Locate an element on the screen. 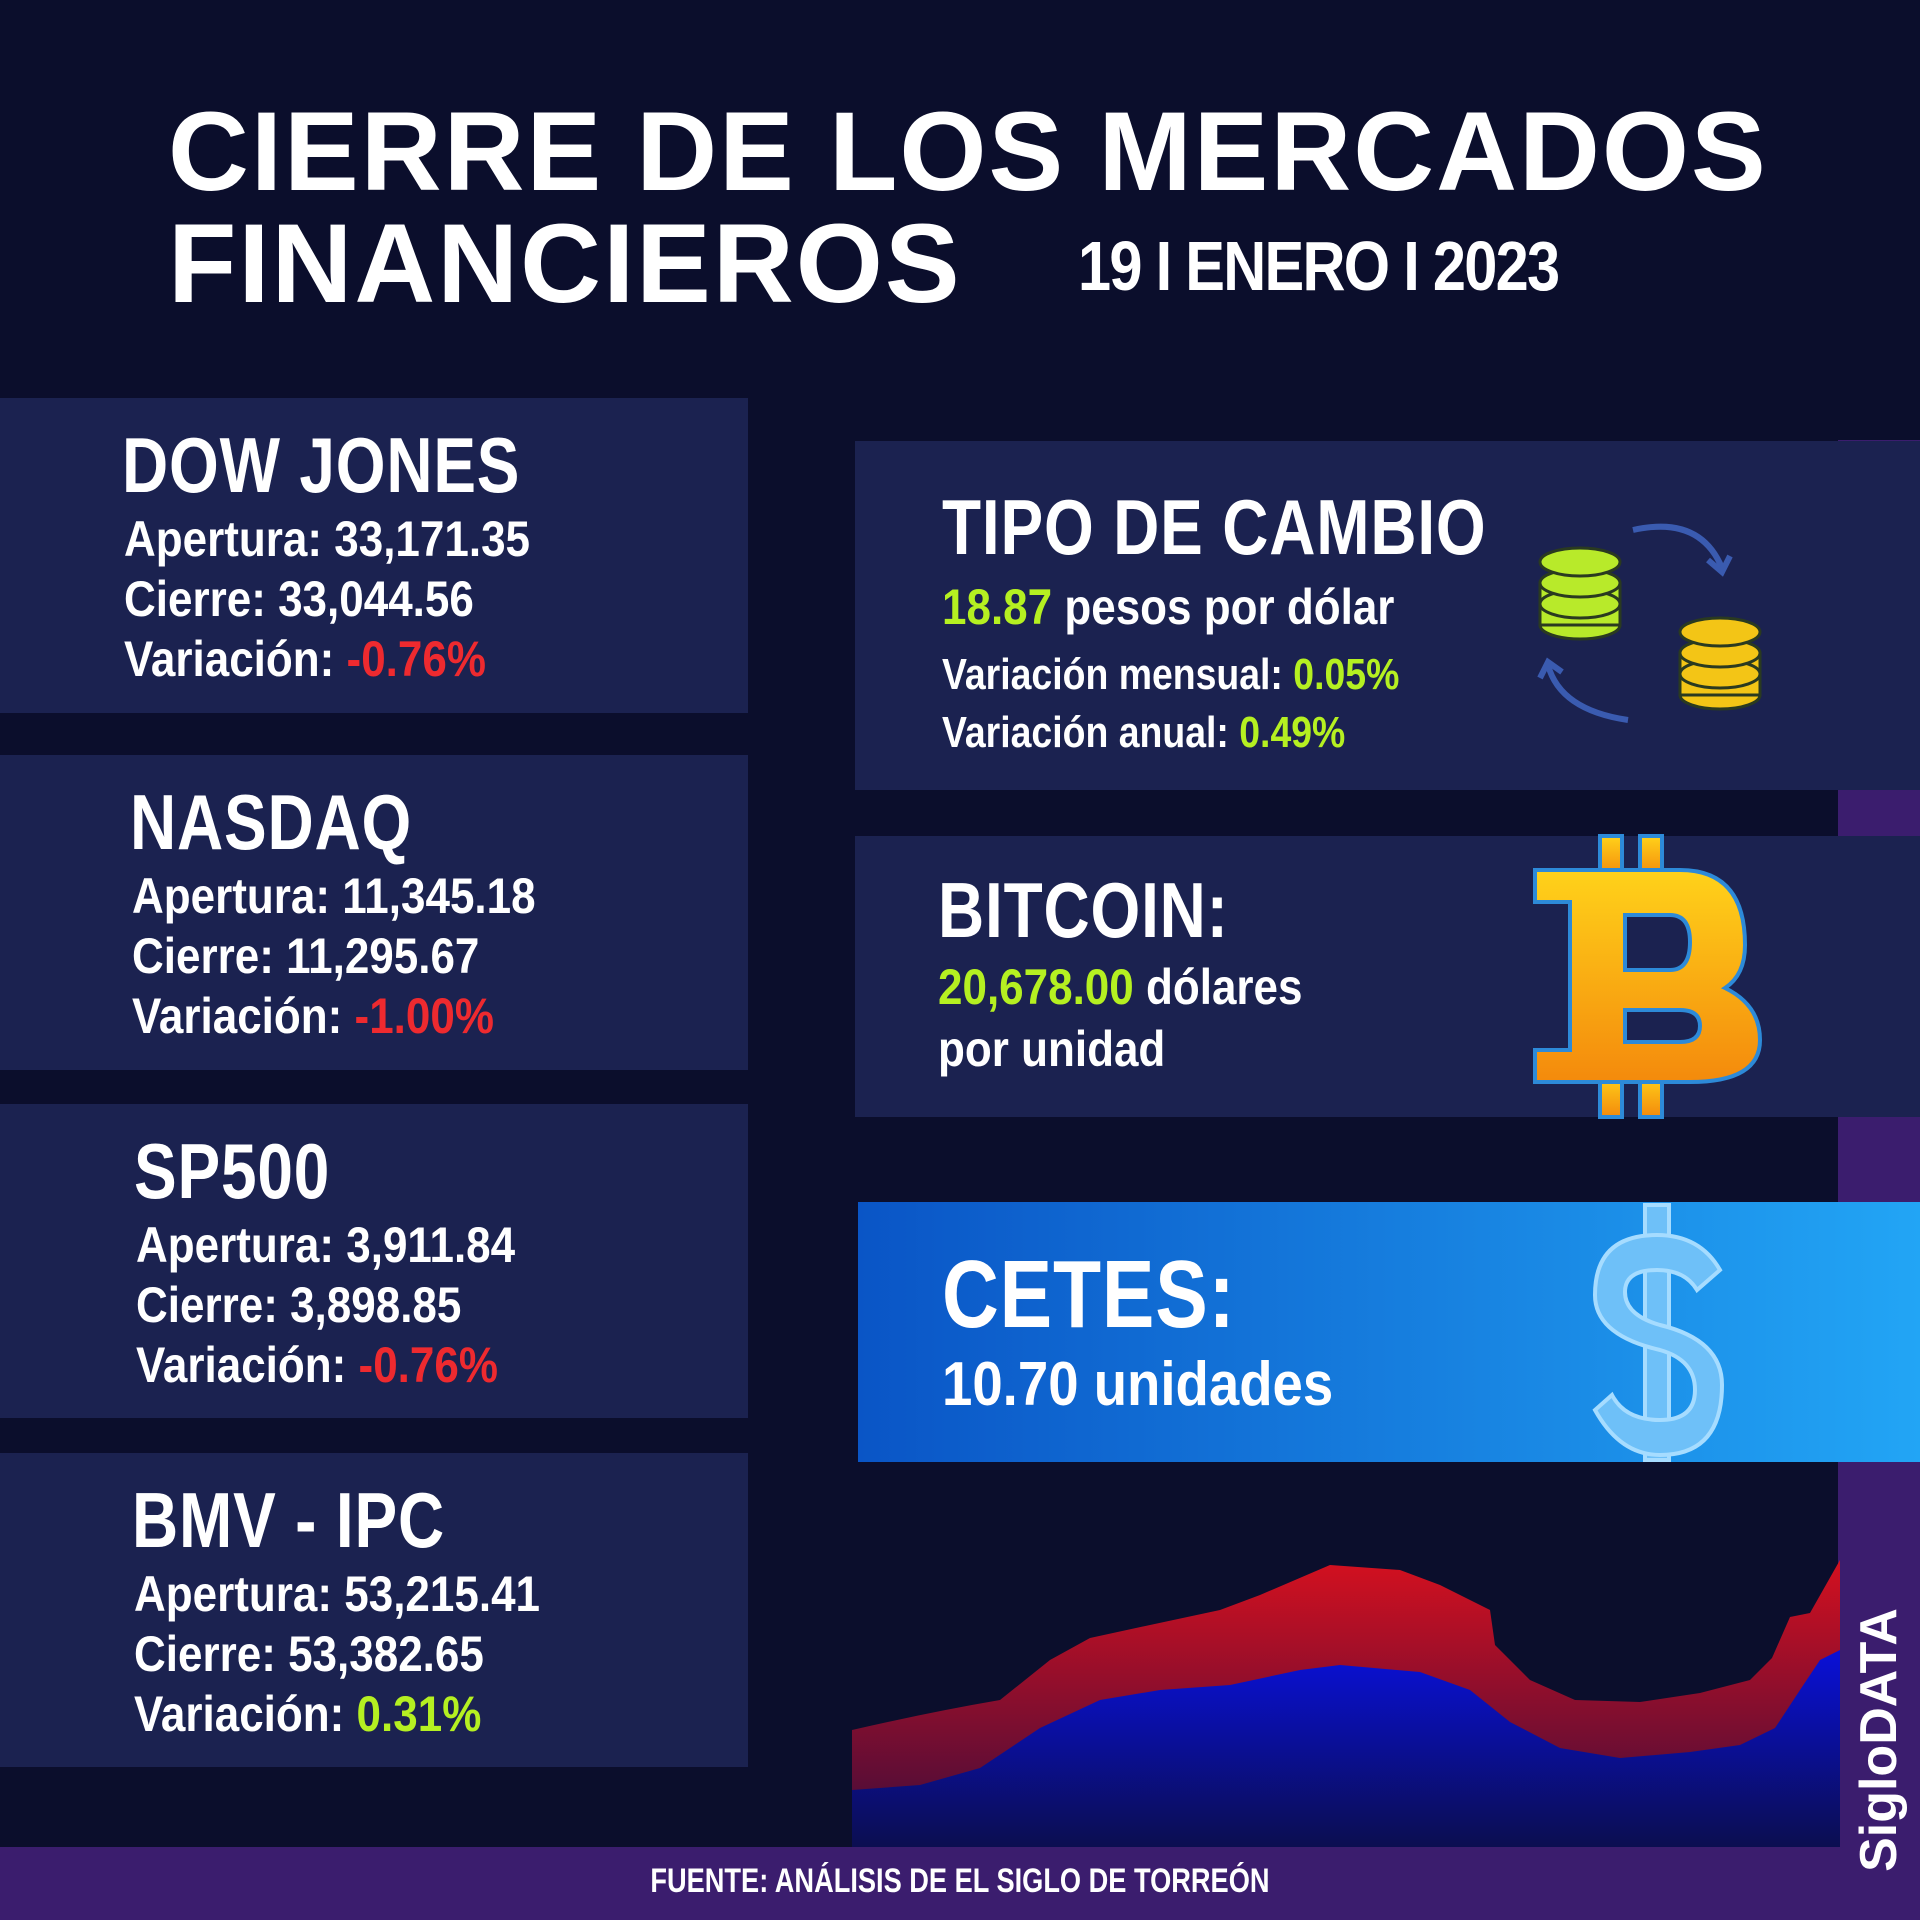  row-value: 53,382.65 is located at coordinates (386, 1654).